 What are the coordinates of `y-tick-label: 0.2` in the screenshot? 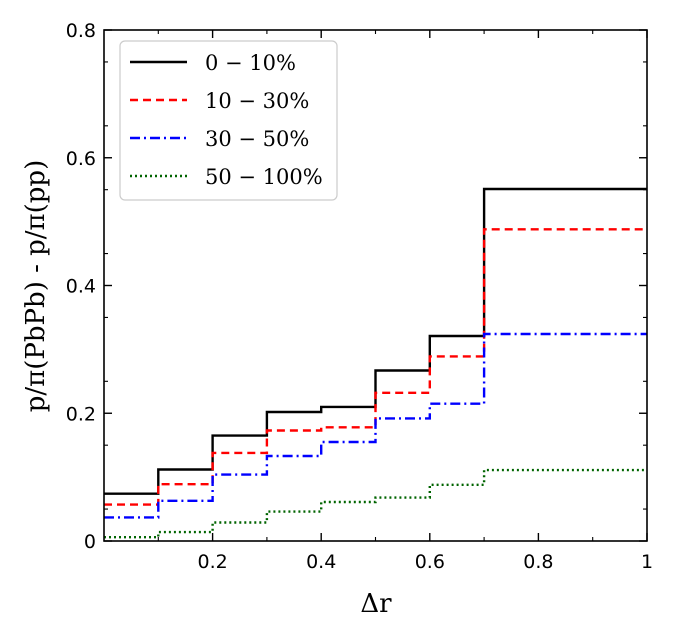 It's located at (81, 414).